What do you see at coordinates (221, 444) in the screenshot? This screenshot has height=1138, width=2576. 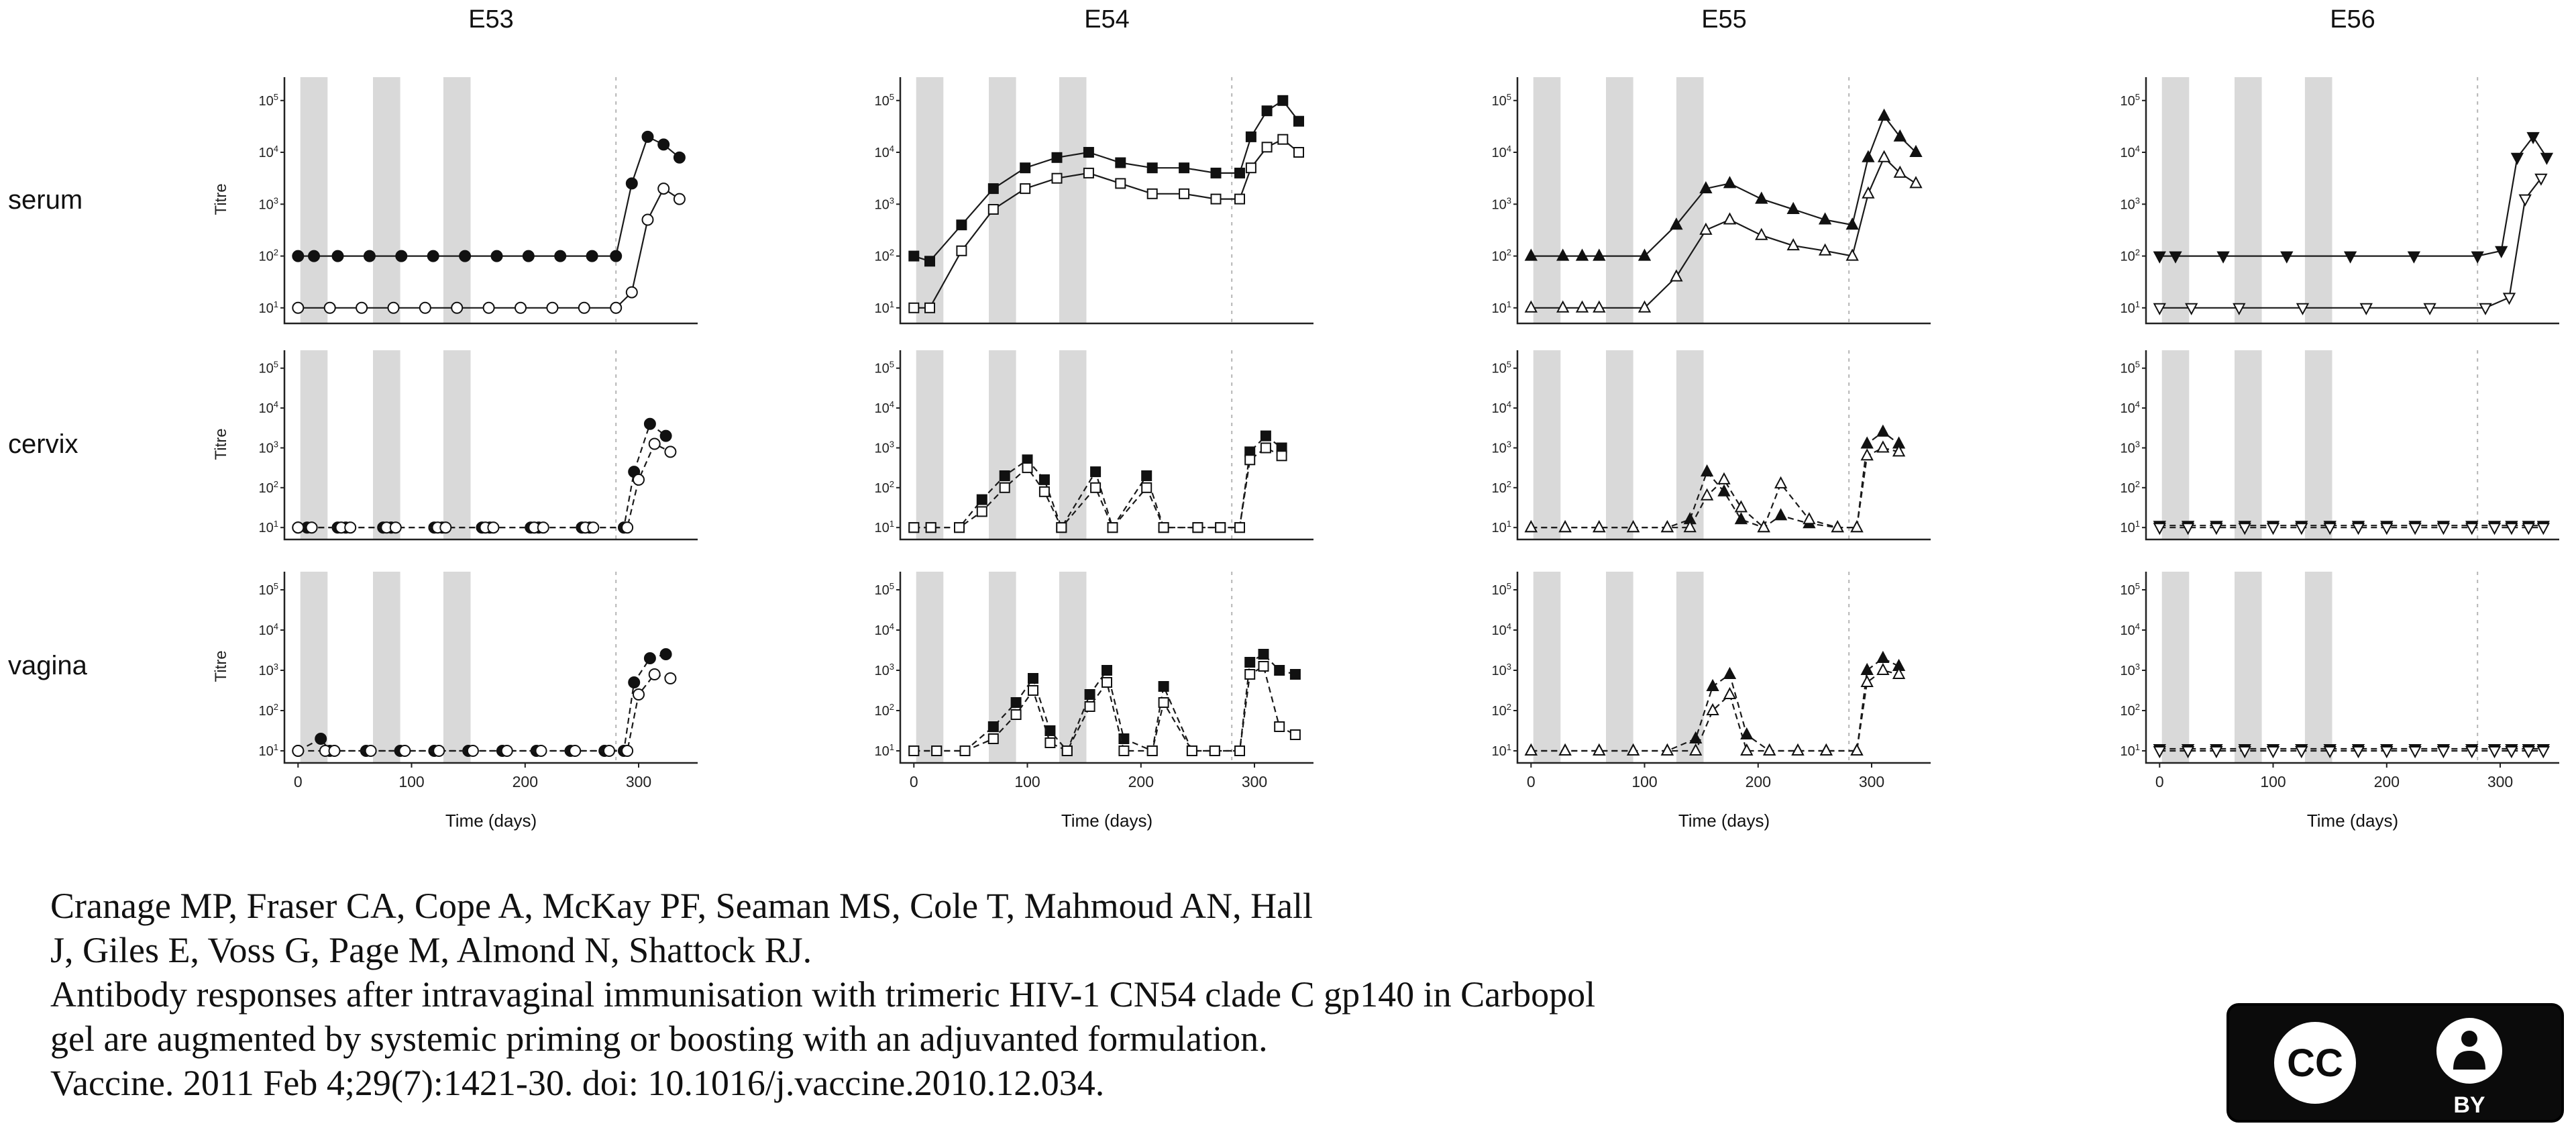 I see `y-axis-title-cervix: Titre` at bounding box center [221, 444].